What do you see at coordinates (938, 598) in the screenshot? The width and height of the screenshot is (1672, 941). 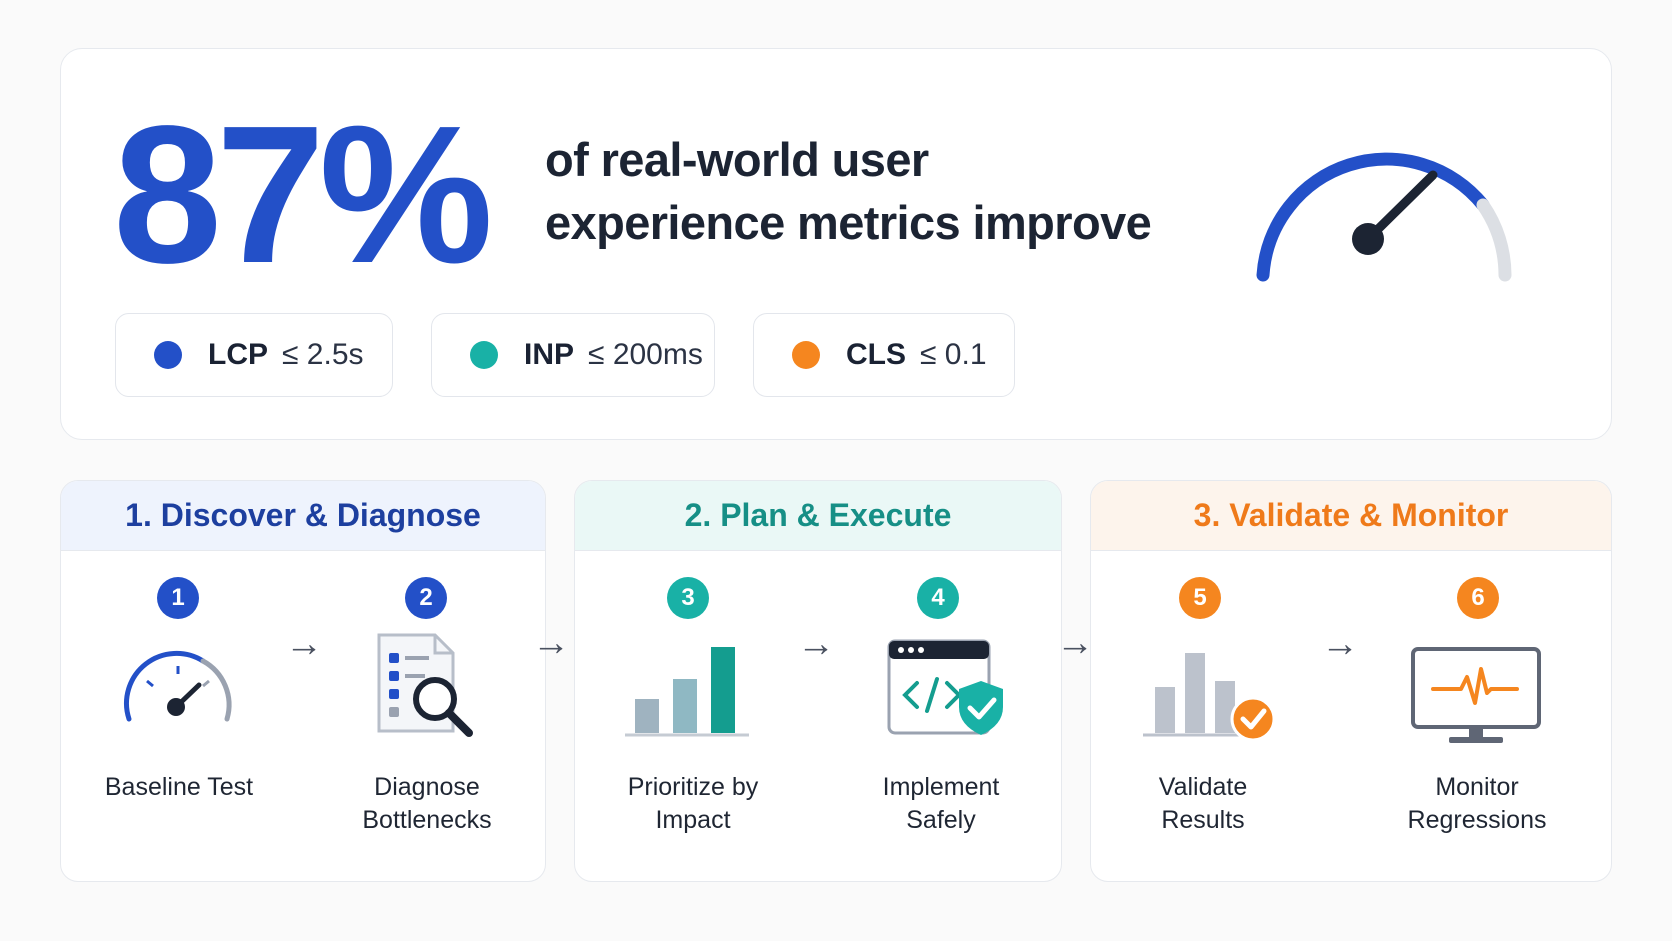 I see `step-badge-4: 4` at bounding box center [938, 598].